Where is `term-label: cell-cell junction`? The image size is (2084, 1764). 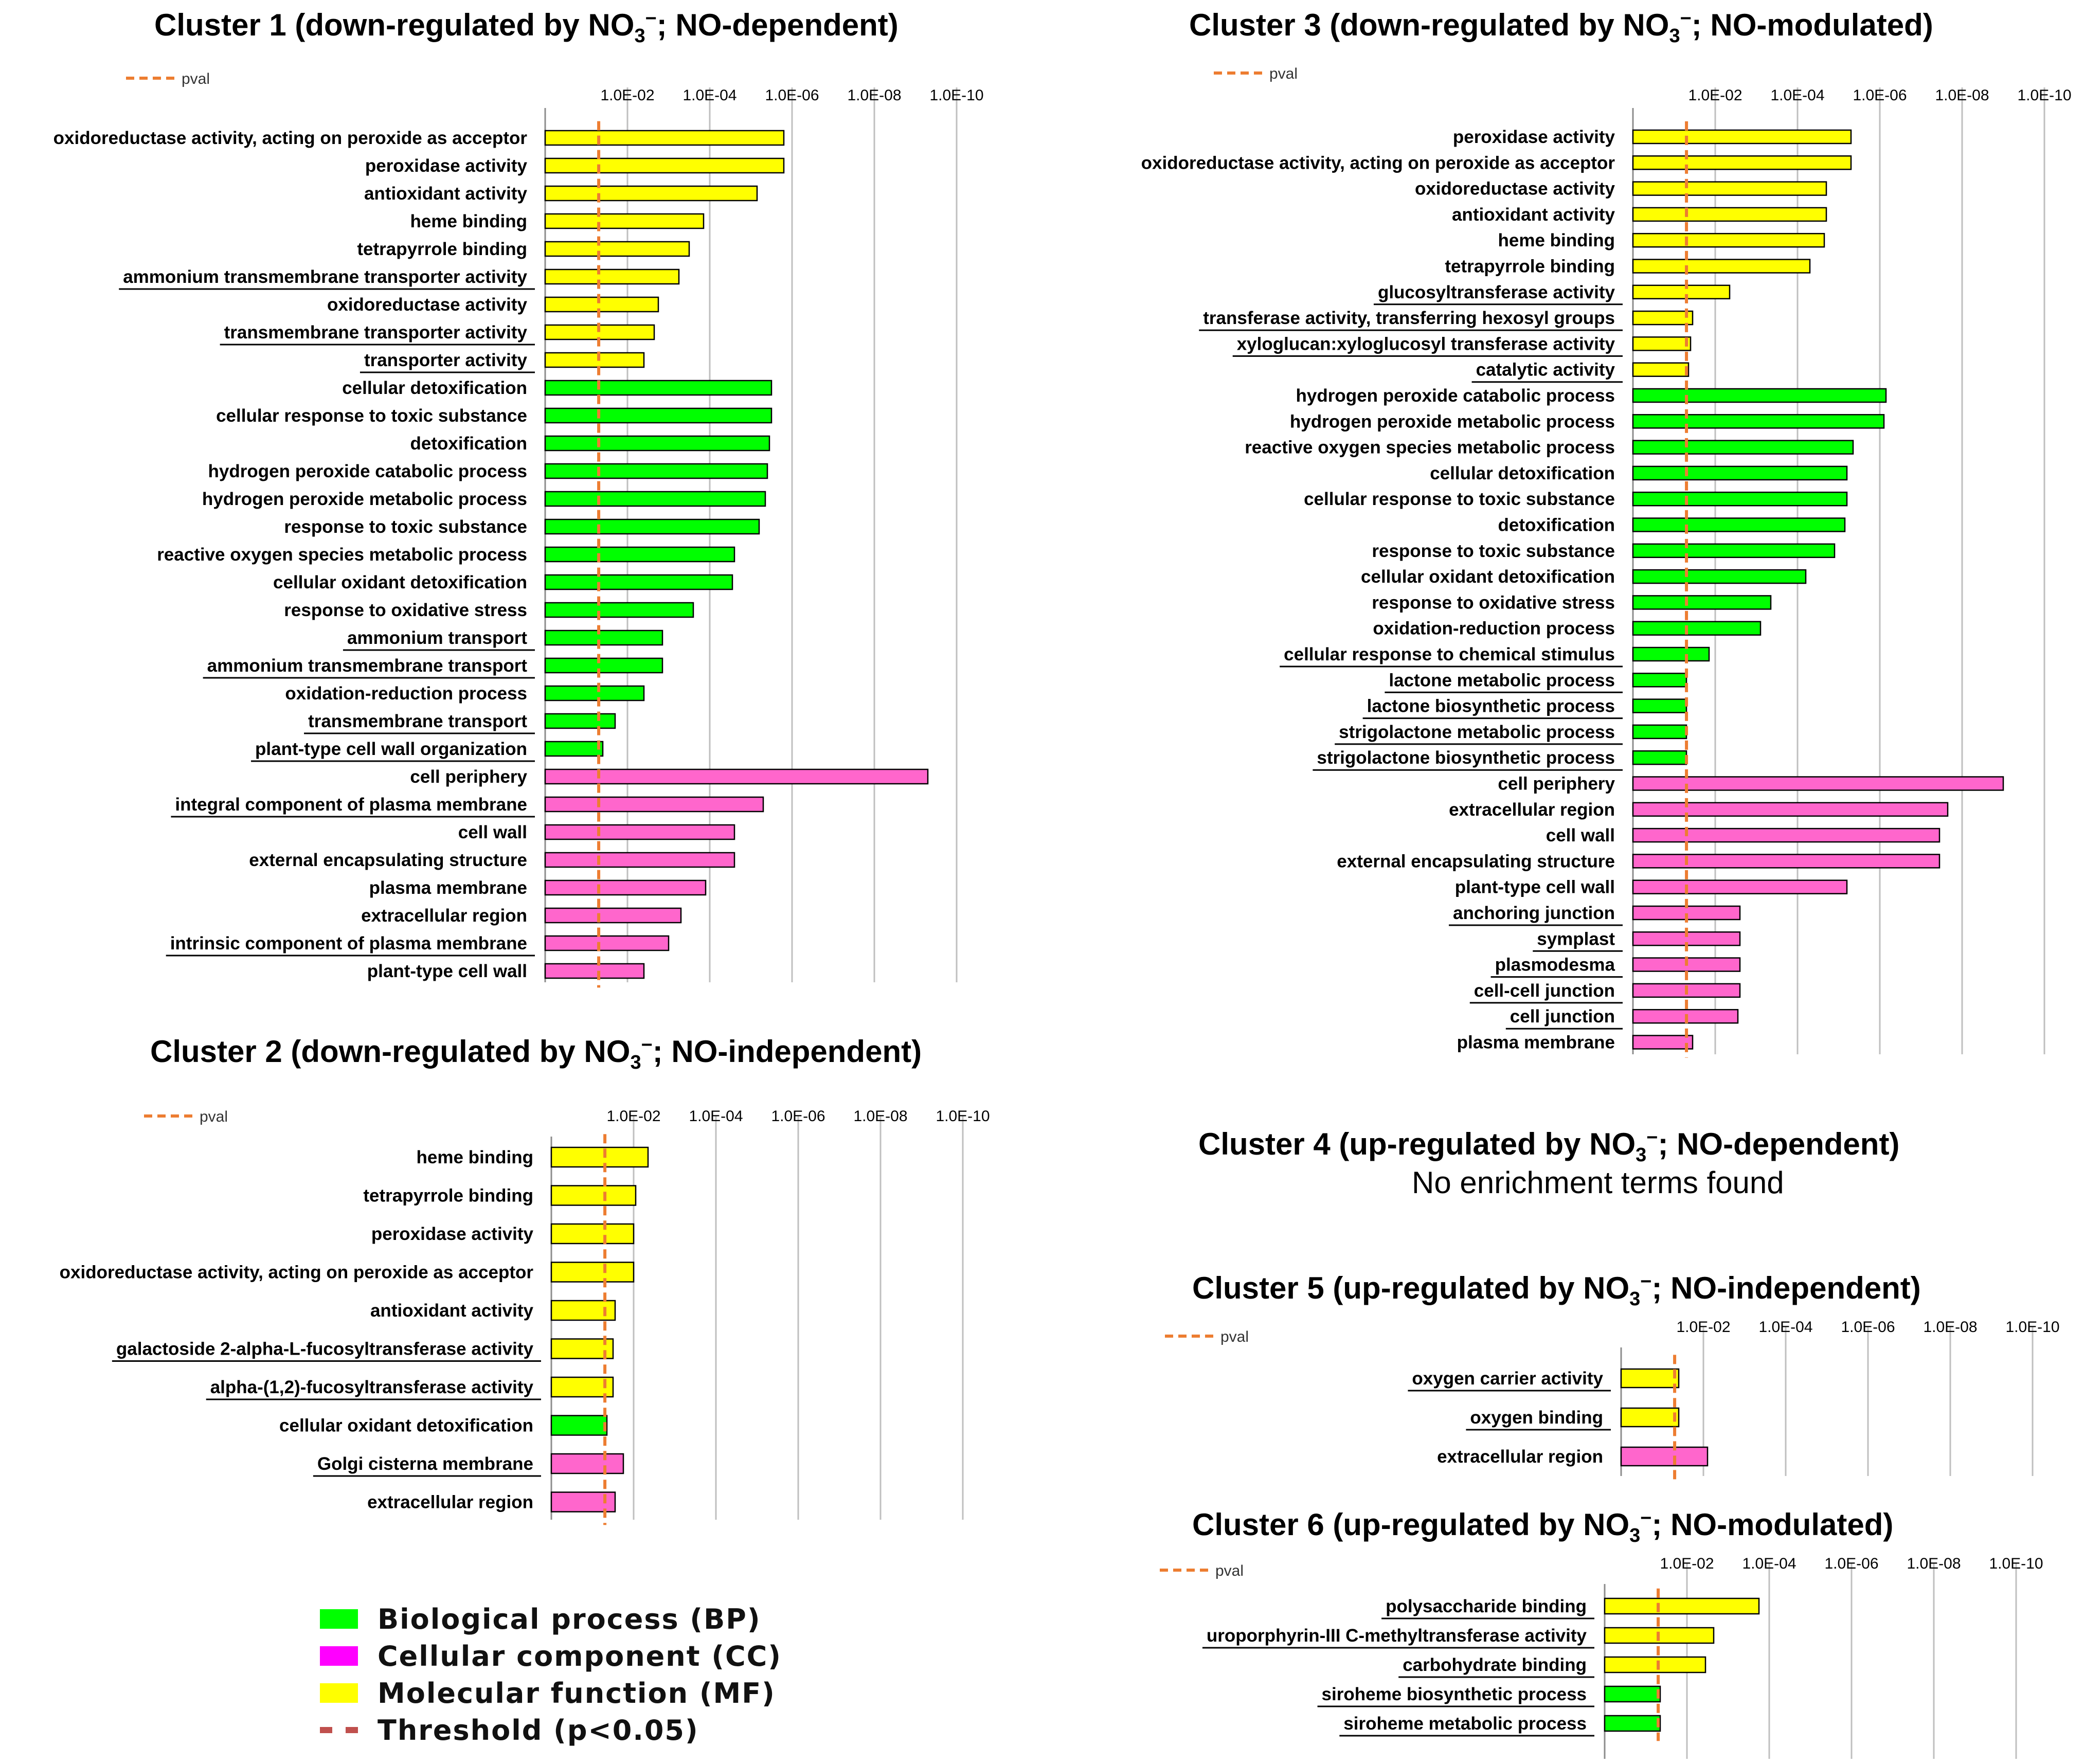 term-label: cell-cell junction is located at coordinates (1544, 991).